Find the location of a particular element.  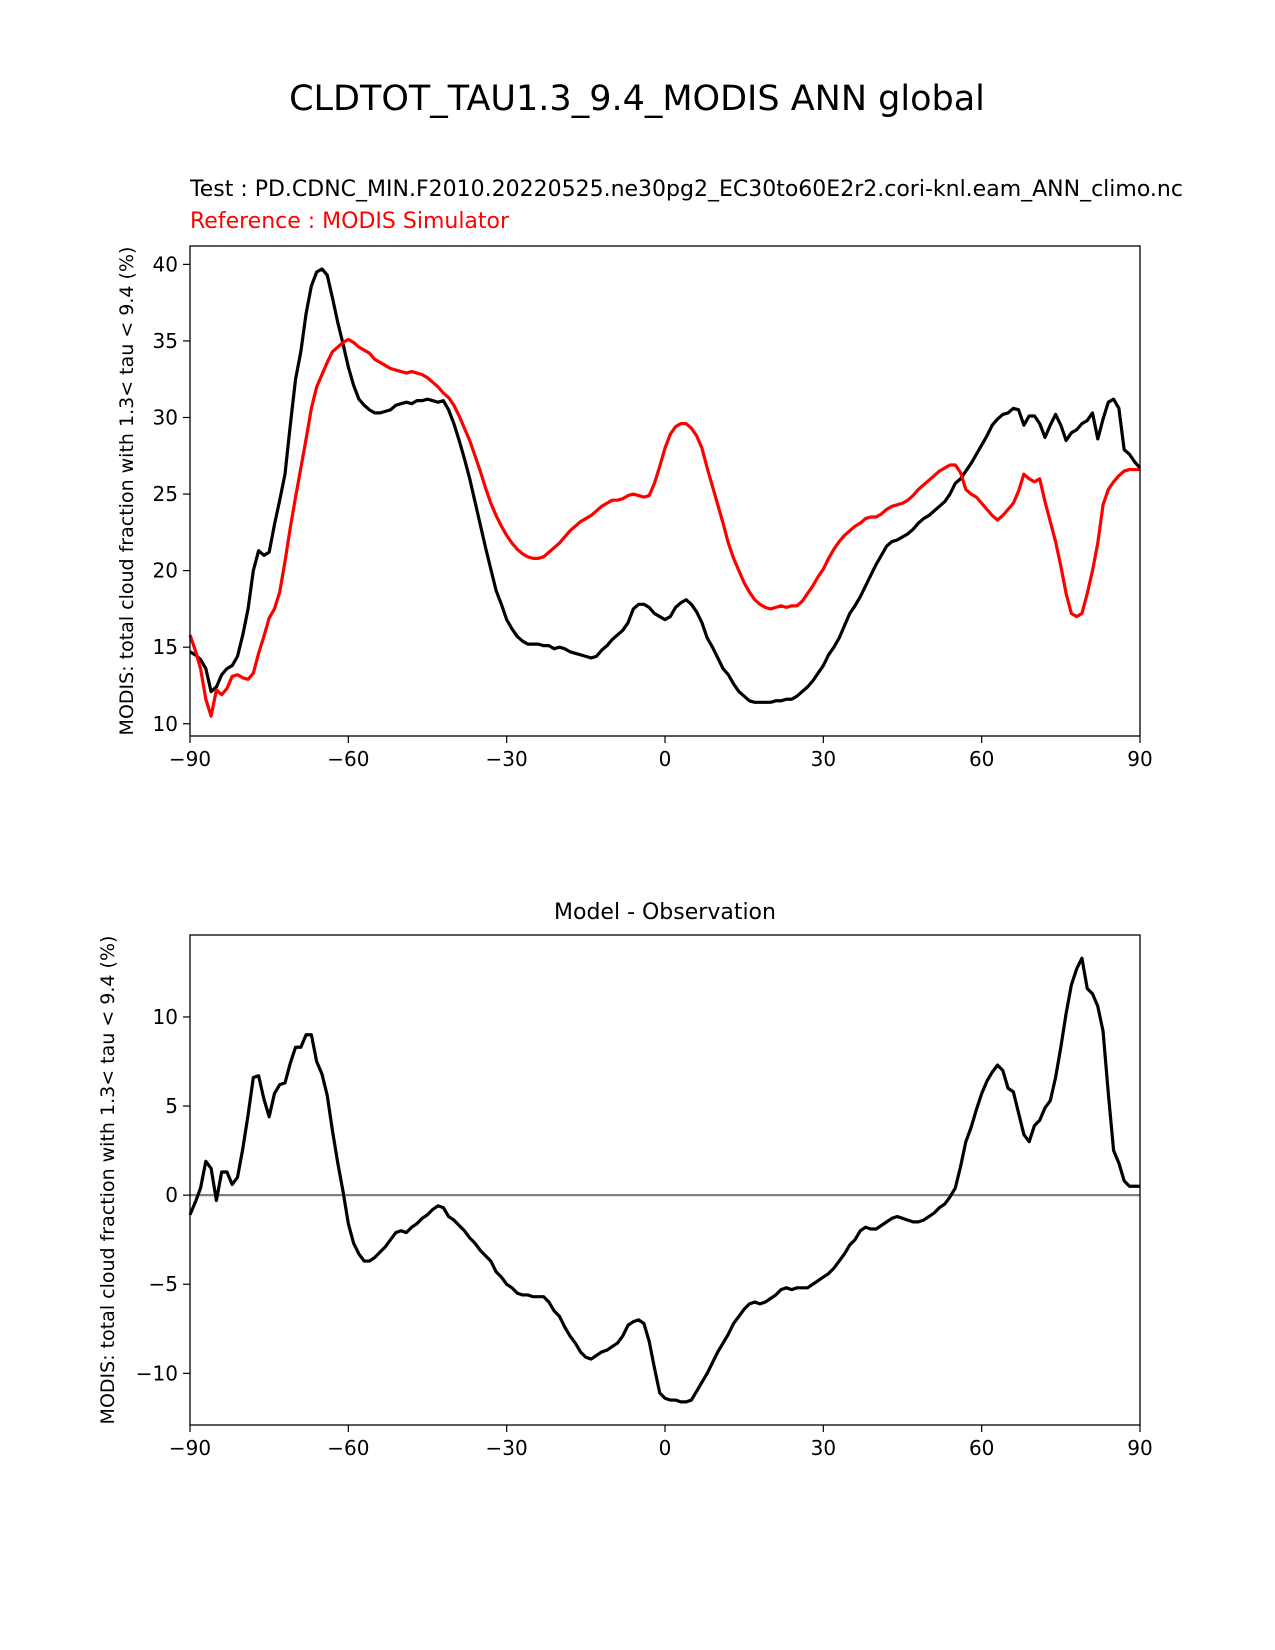

top-x-tick-label: −60 is located at coordinates (348, 759).